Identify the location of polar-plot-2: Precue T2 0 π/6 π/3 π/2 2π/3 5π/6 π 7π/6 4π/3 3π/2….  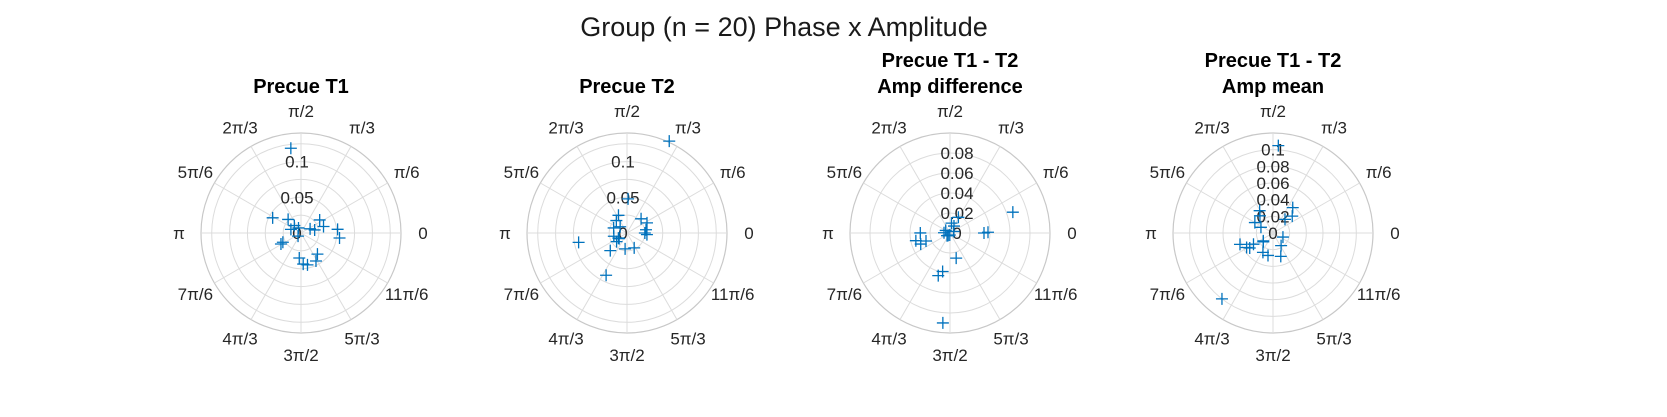
(626, 220).